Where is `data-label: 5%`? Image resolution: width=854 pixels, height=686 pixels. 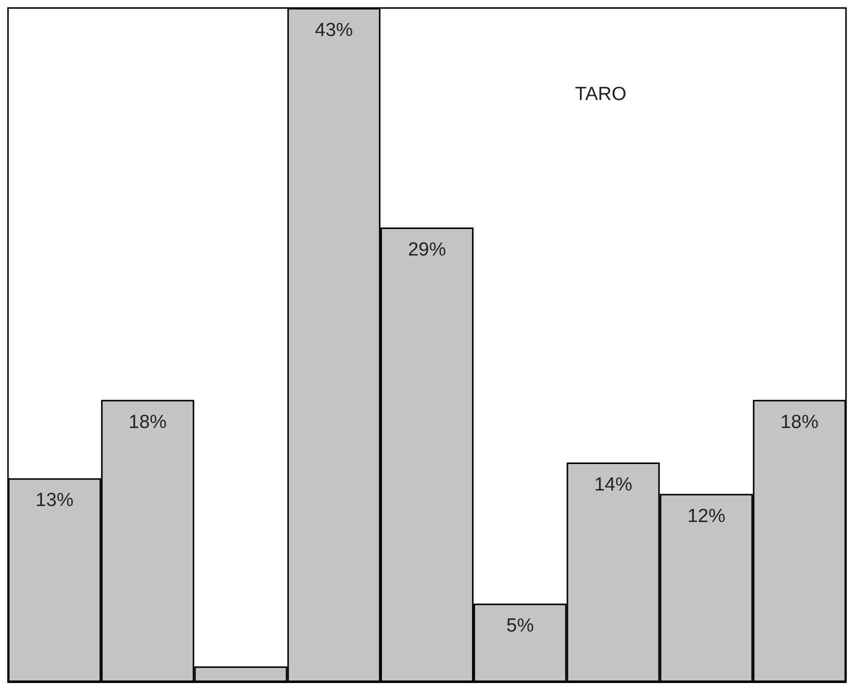 data-label: 5% is located at coordinates (520, 626).